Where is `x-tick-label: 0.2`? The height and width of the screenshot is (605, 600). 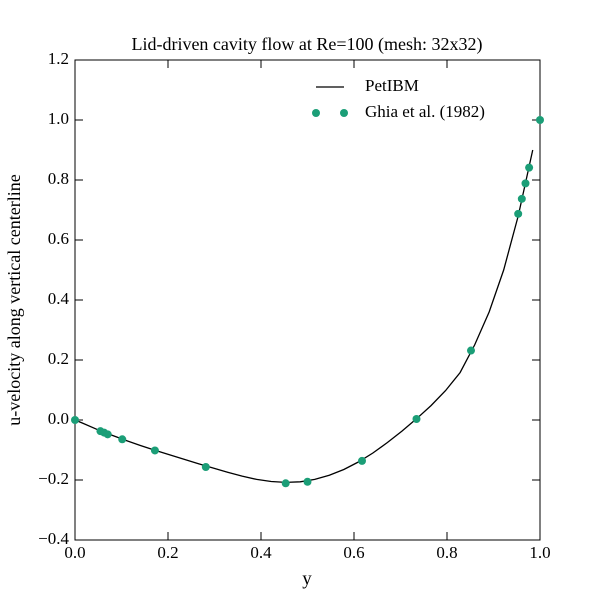
x-tick-label: 0.2 is located at coordinates (167, 552).